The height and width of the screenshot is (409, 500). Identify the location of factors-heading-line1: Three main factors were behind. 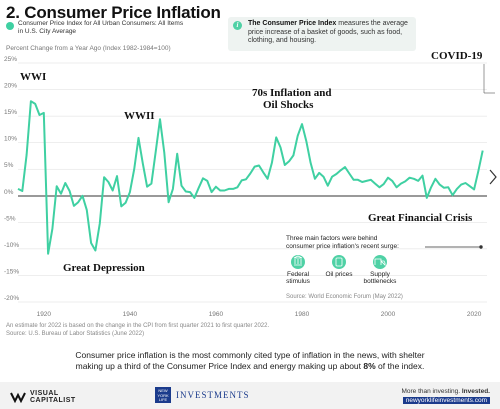
(332, 238).